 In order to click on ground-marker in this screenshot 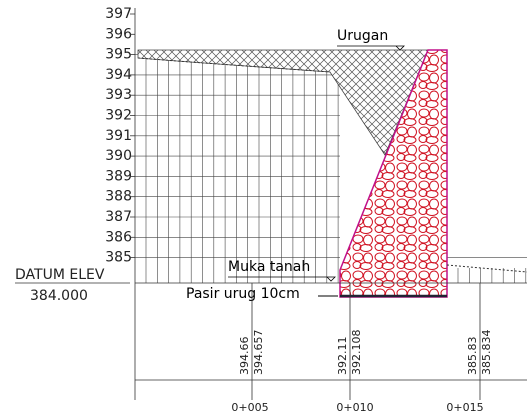, I will do `click(282, 279)`.